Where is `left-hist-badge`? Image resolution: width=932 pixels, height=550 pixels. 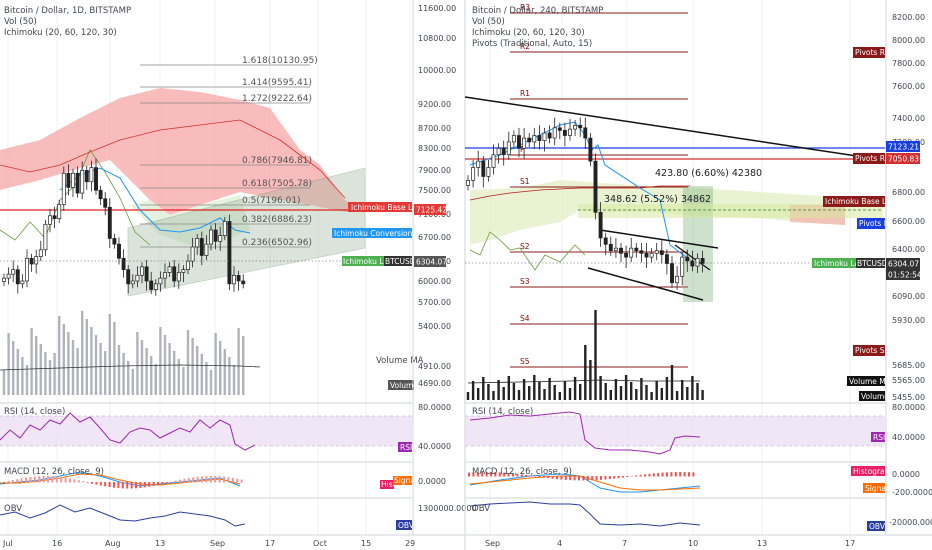 left-hist-badge is located at coordinates (387, 484).